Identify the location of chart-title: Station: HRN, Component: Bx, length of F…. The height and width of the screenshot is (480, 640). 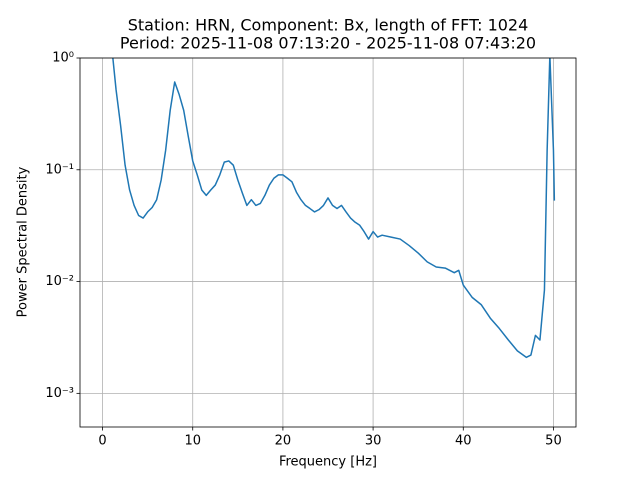
(328, 25).